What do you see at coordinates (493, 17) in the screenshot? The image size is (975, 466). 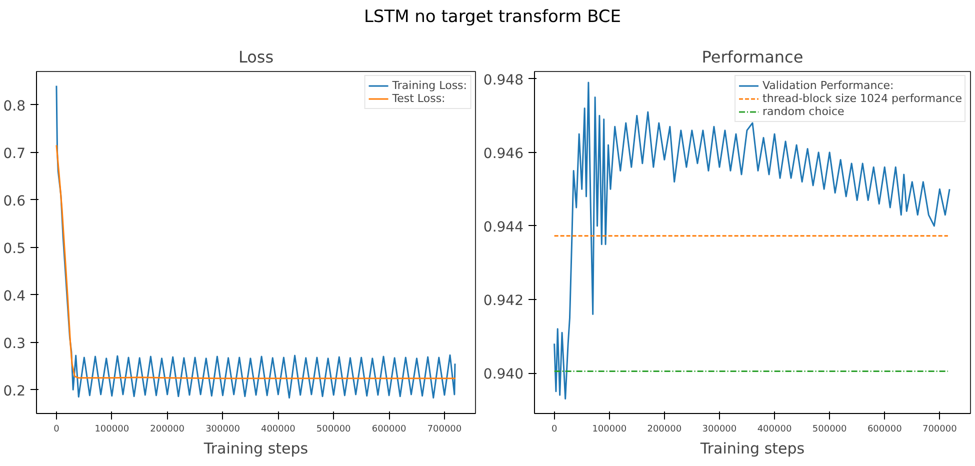 I see `text: LSTM no target transform BCE` at bounding box center [493, 17].